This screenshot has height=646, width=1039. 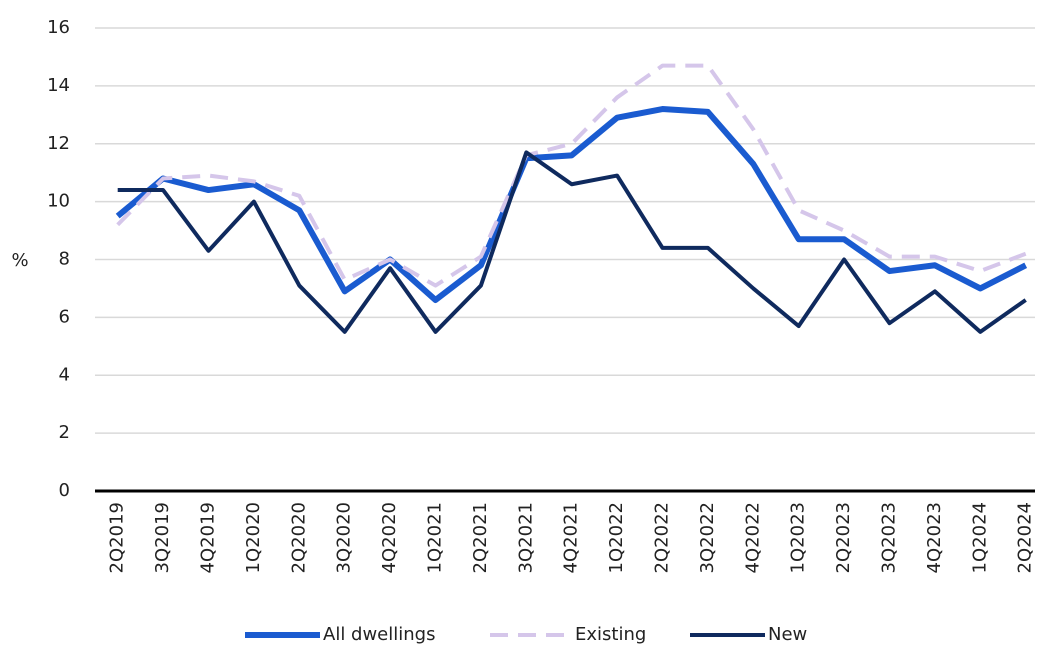 What do you see at coordinates (480, 537) in the screenshot?
I see `x-tick-label: 2Q2021` at bounding box center [480, 537].